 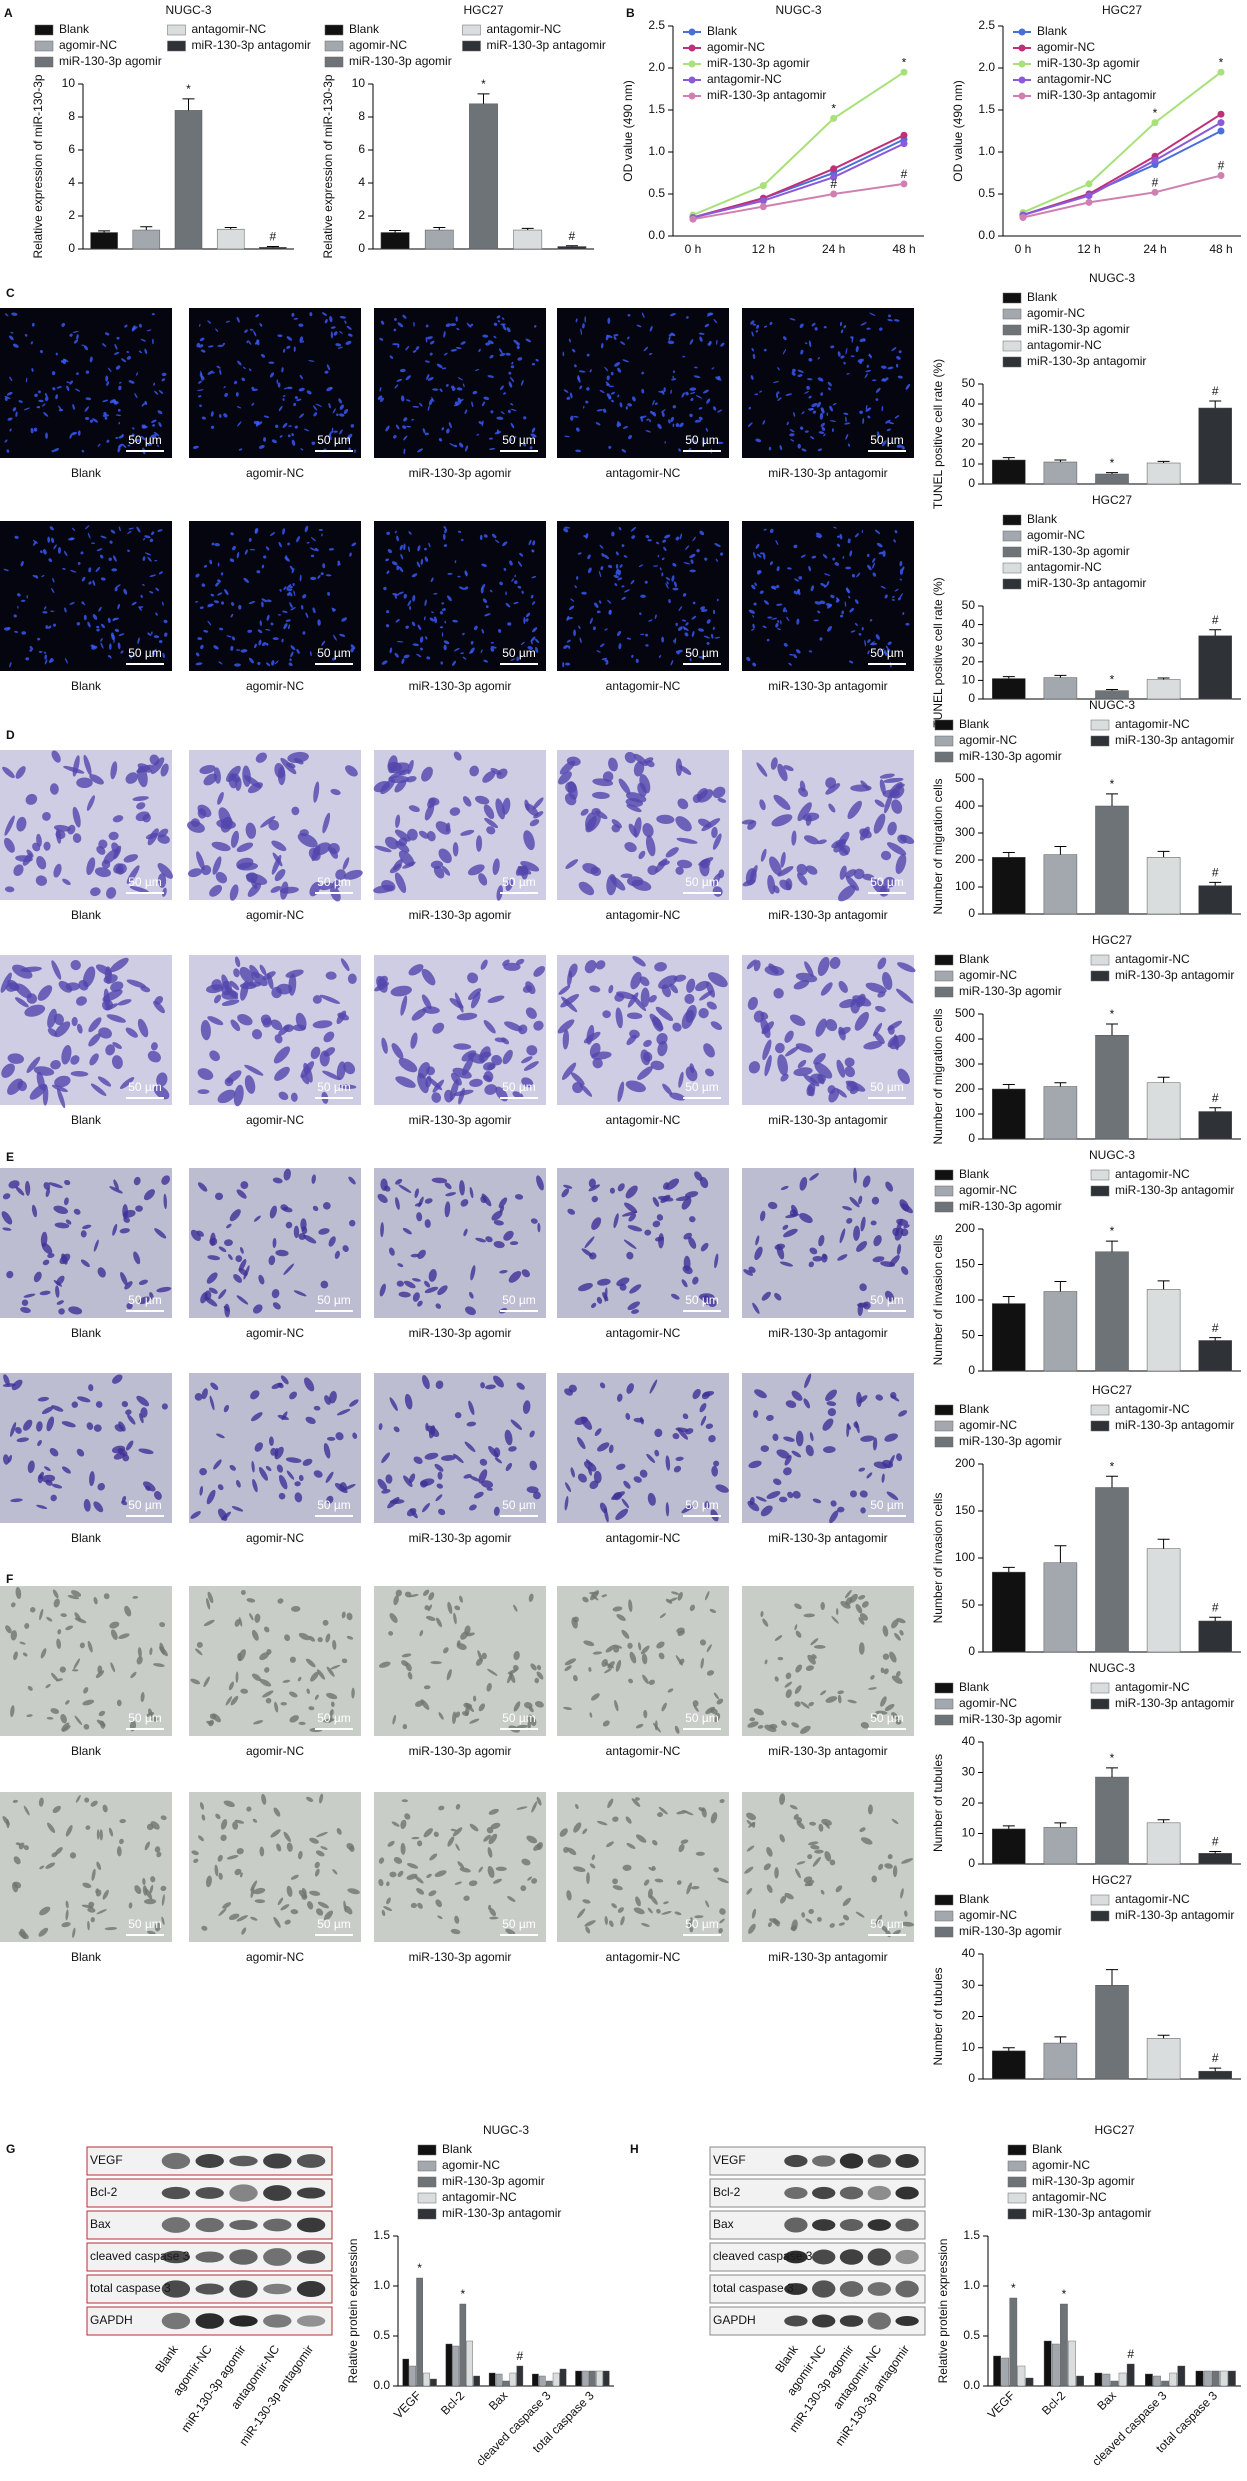 What do you see at coordinates (965, 1013) in the screenshot?
I see `y-tick-label: 500` at bounding box center [965, 1013].